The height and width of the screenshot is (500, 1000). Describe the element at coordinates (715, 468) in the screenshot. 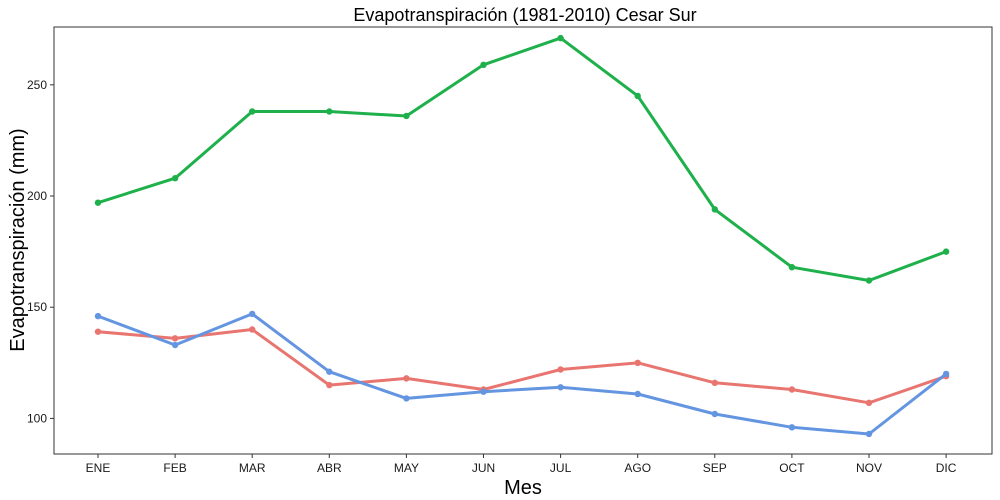

I see `x-tick-label: SEP` at that location.